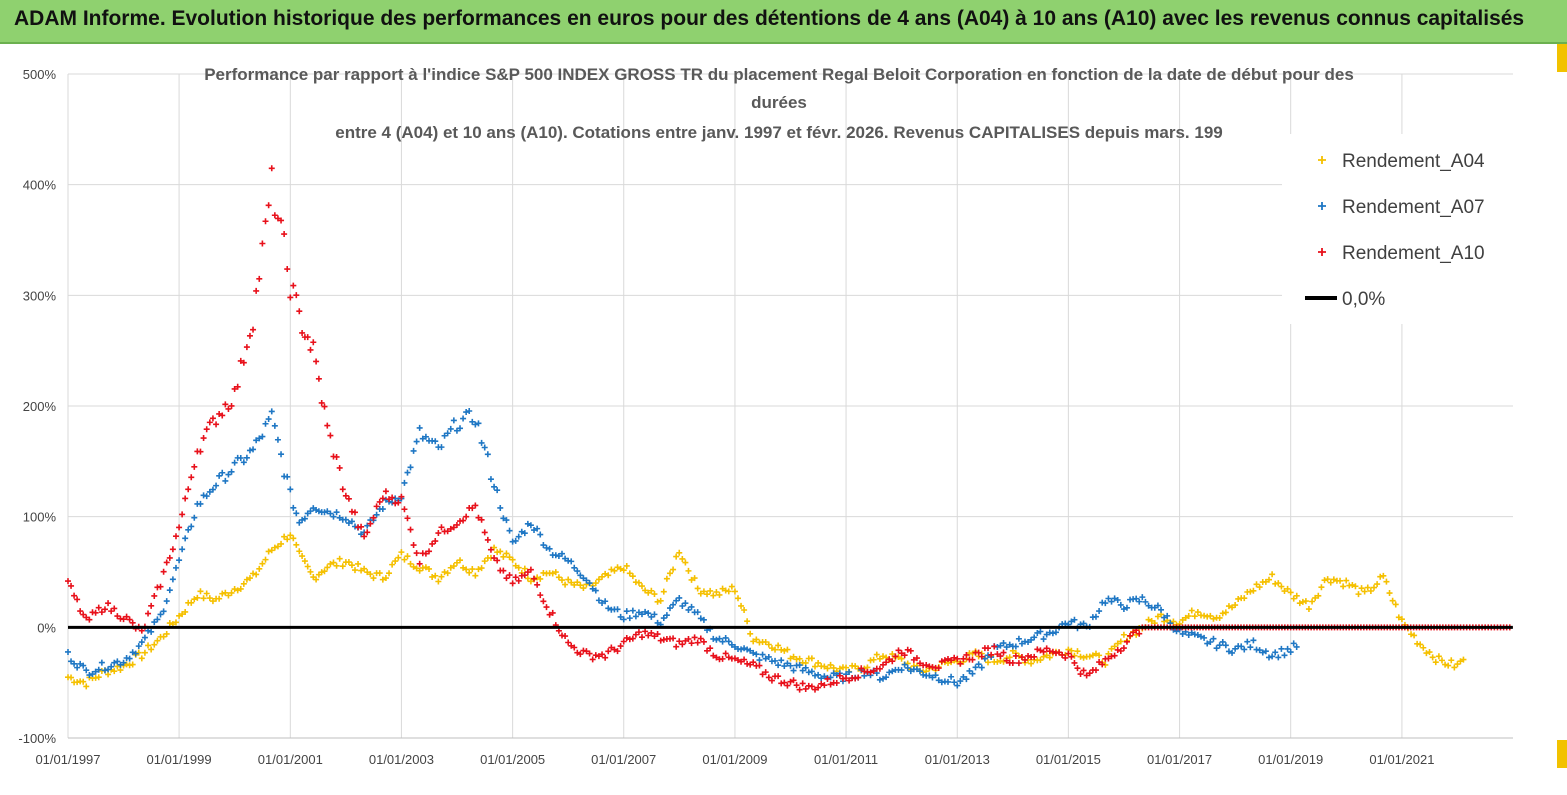 Image resolution: width=1567 pixels, height=795 pixels. I want to click on legend-item-0-0-: 0,0%, so click(1345, 299).